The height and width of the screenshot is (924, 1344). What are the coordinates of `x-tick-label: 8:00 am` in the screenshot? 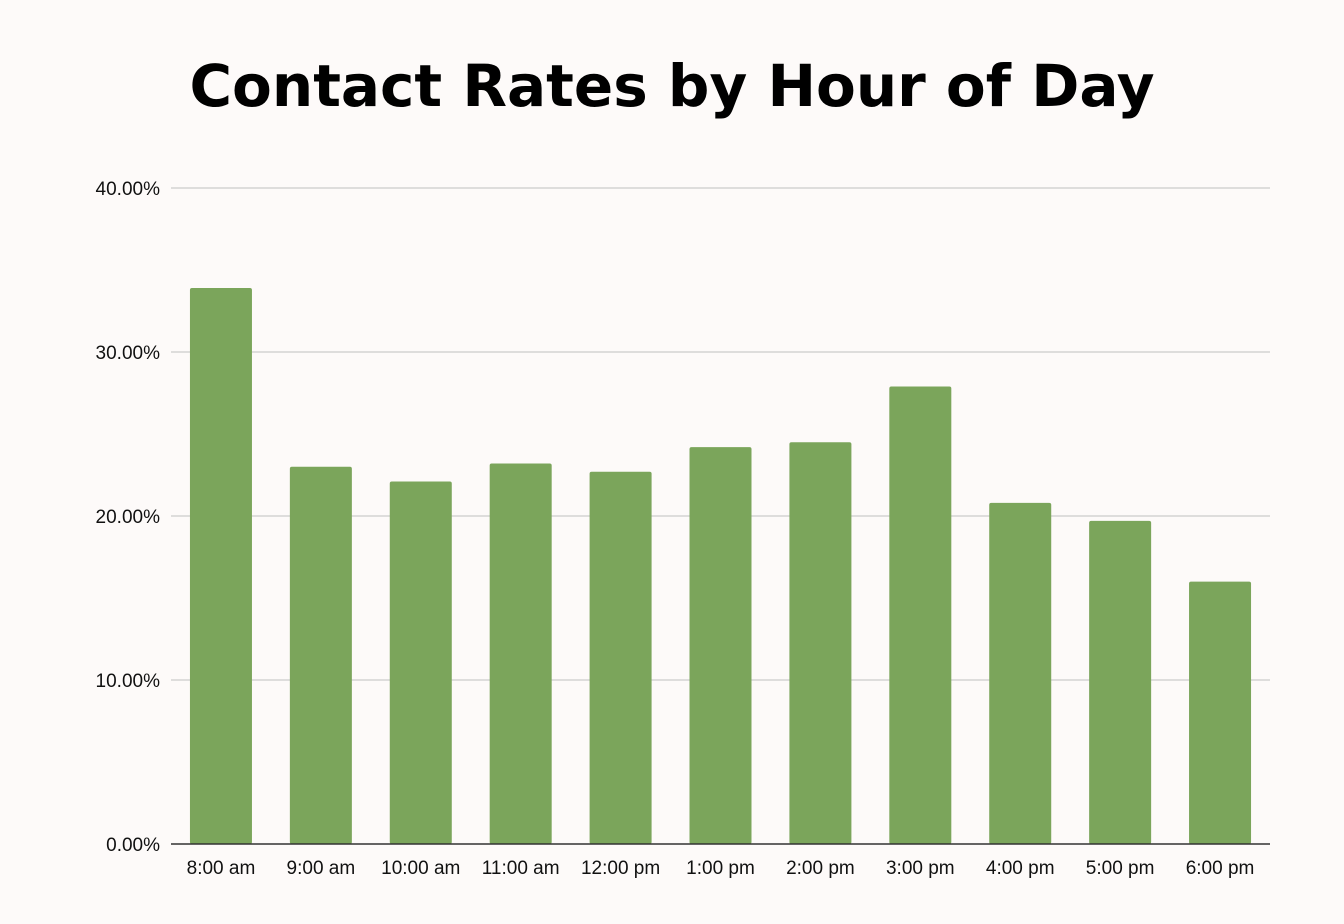 It's located at (221, 868).